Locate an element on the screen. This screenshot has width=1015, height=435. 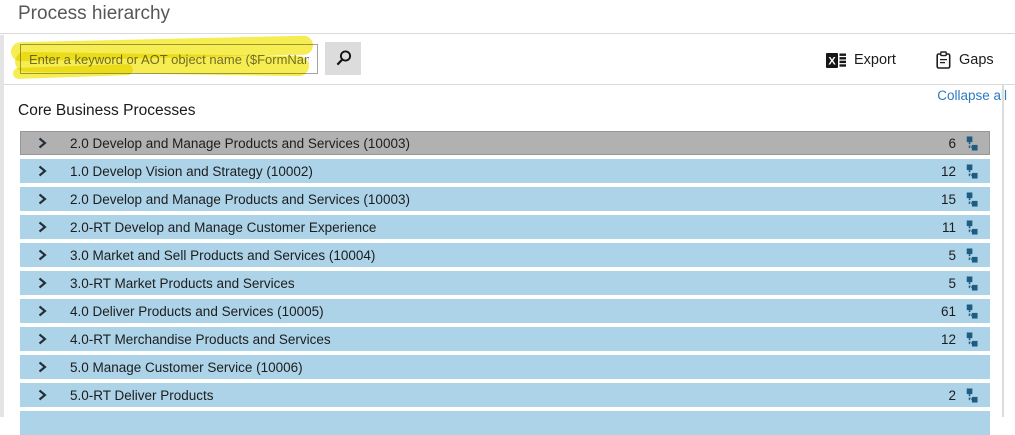
process-count: 2 is located at coordinates (952, 395).